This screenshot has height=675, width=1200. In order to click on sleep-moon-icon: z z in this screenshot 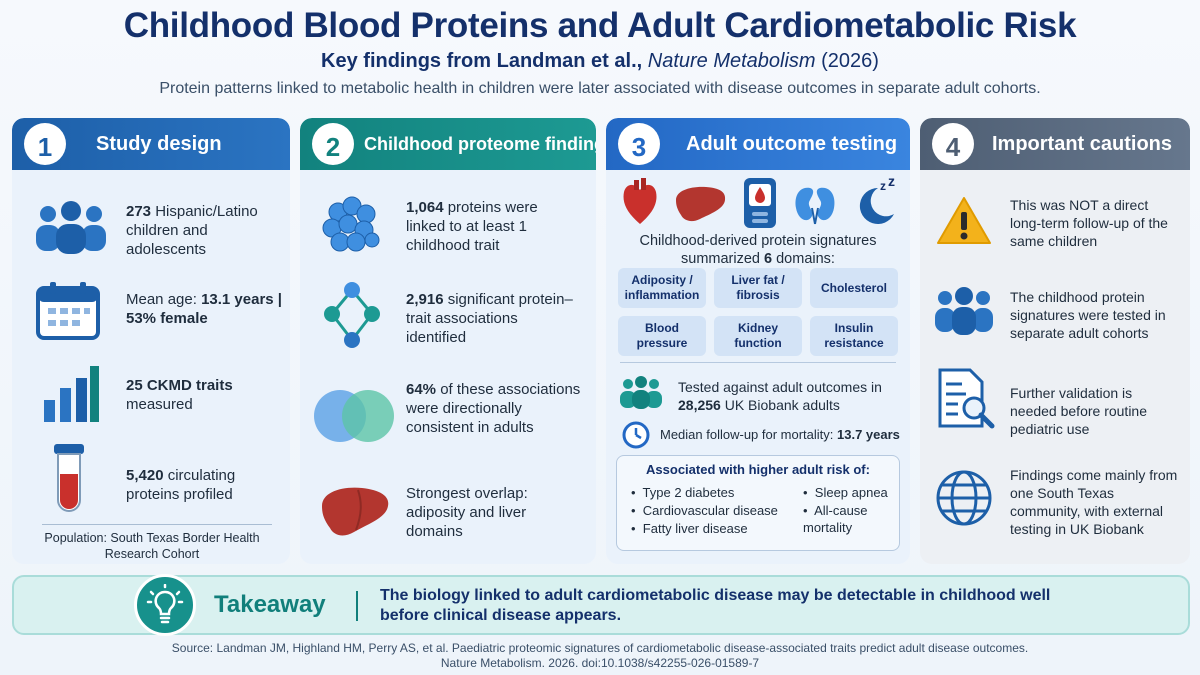, I will do `click(877, 200)`.